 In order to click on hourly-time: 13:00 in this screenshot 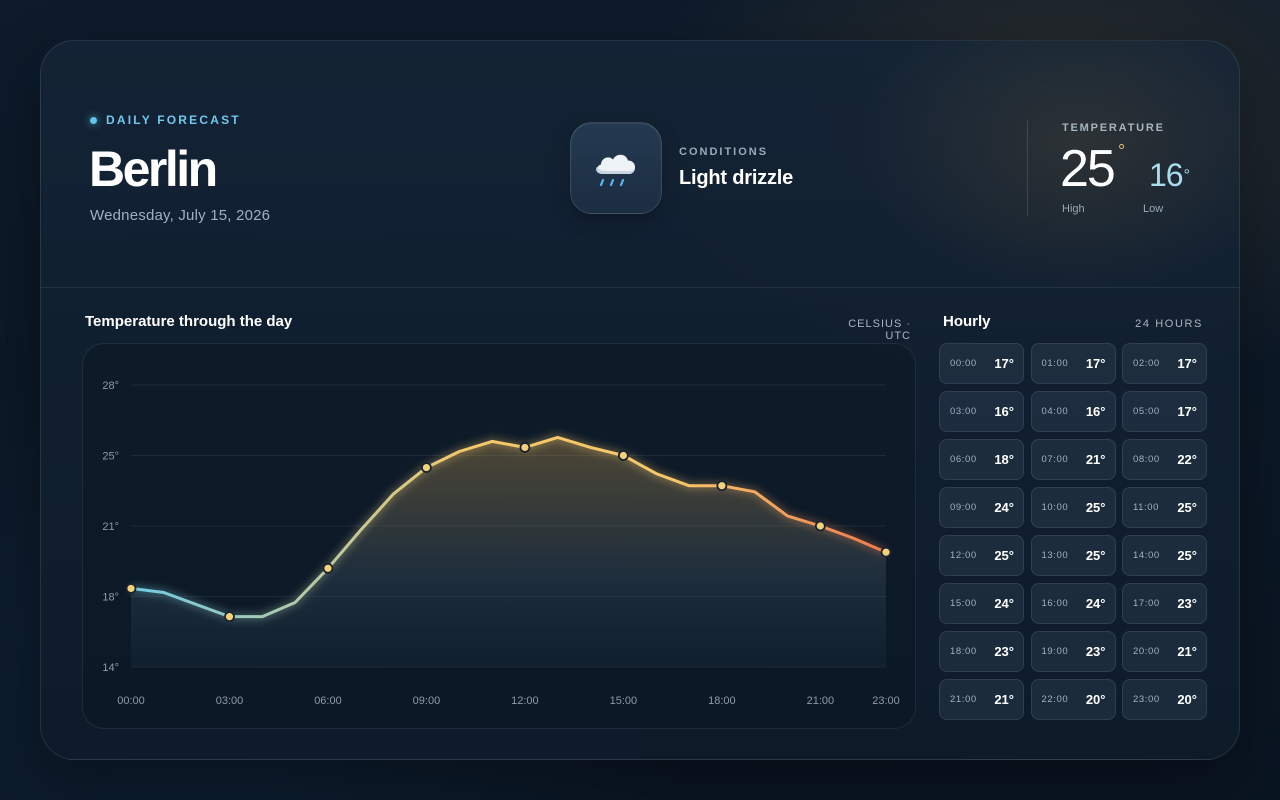, I will do `click(1055, 555)`.